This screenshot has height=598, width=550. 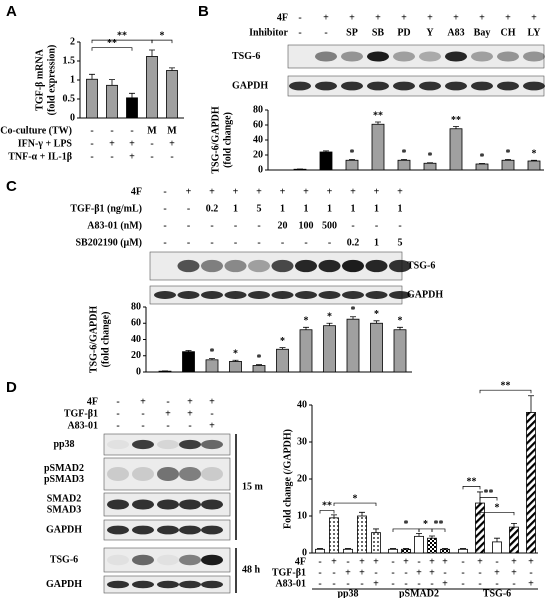 I want to click on significance-label: *, so click(x=162, y=35).